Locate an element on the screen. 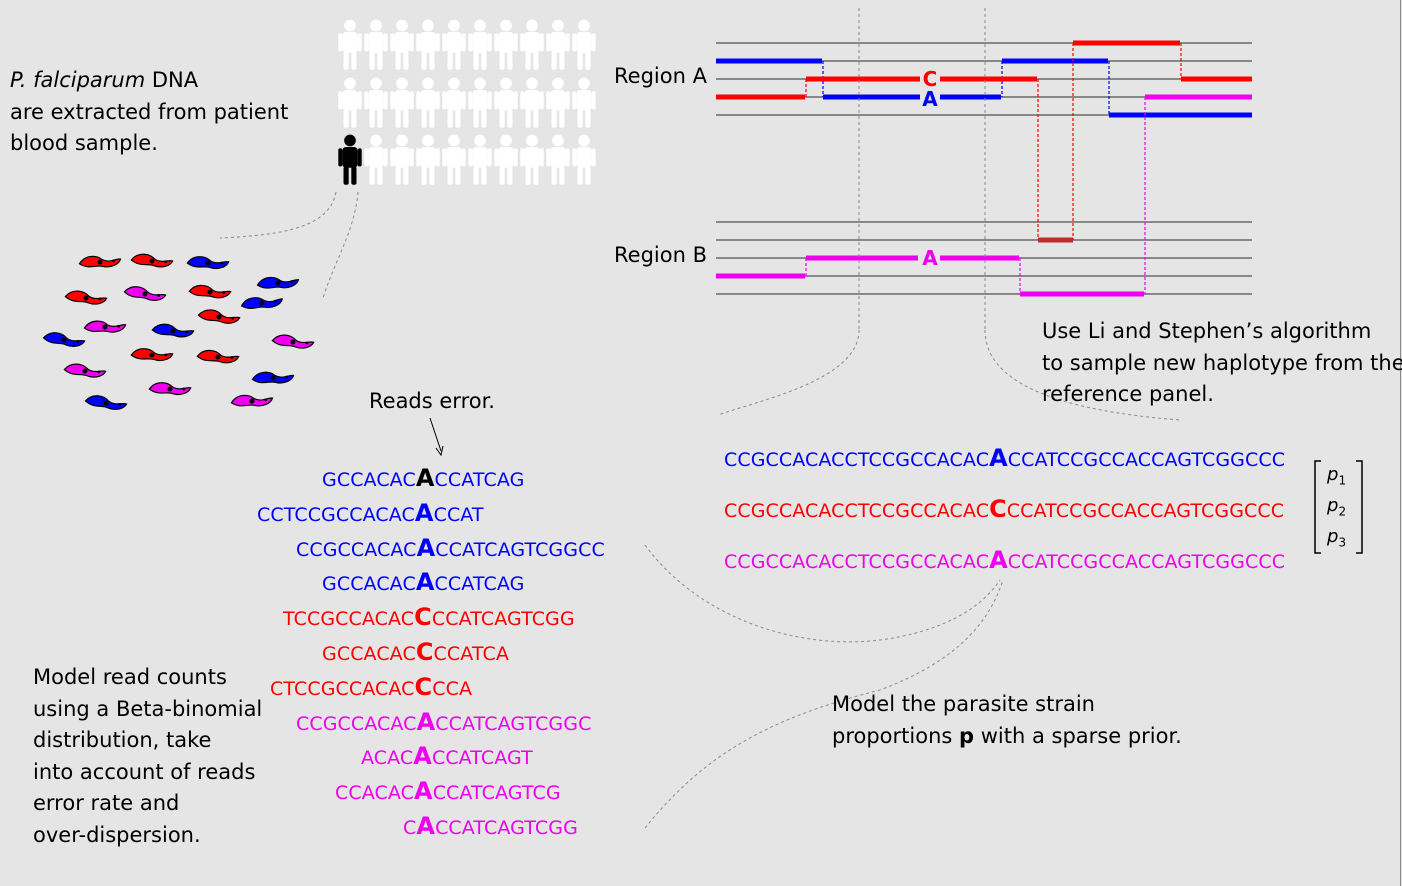  algorithm-note-line: to sample new haplotype from the is located at coordinates (1222, 362).